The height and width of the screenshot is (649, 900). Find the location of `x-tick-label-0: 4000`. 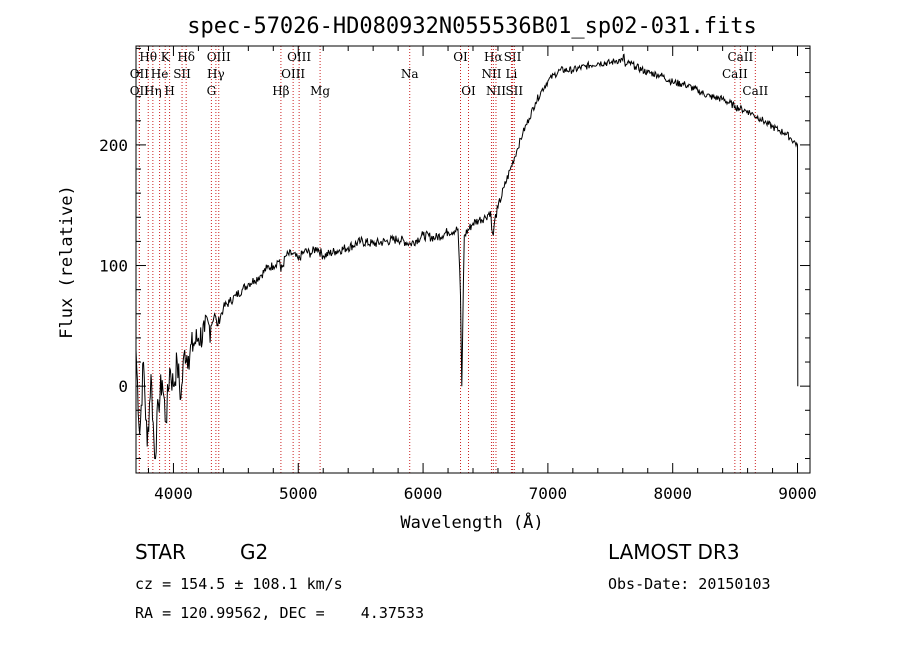

x-tick-label-0: 4000 is located at coordinates (173, 493).